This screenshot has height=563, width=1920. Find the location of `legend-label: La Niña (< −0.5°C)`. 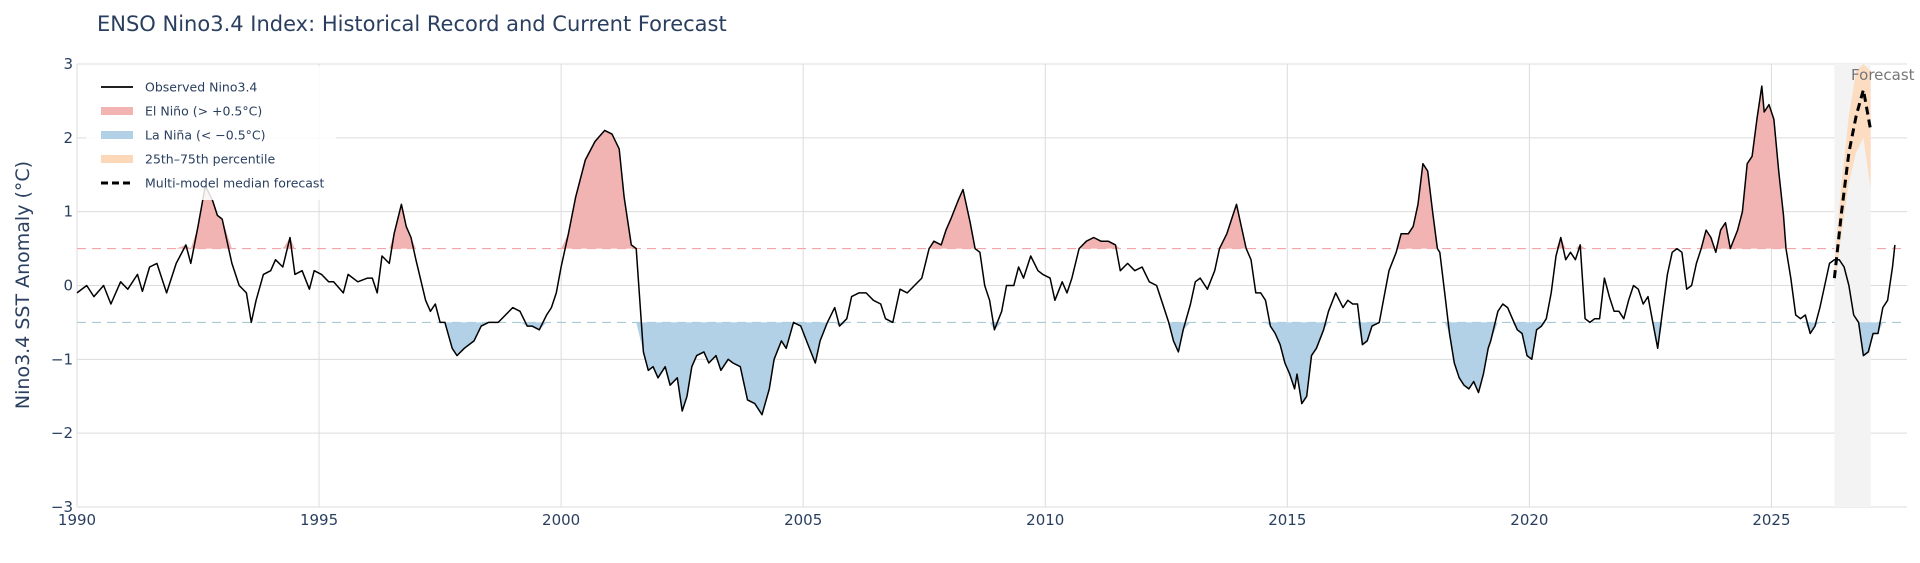

legend-label: La Niña (< −0.5°C) is located at coordinates (205, 135).